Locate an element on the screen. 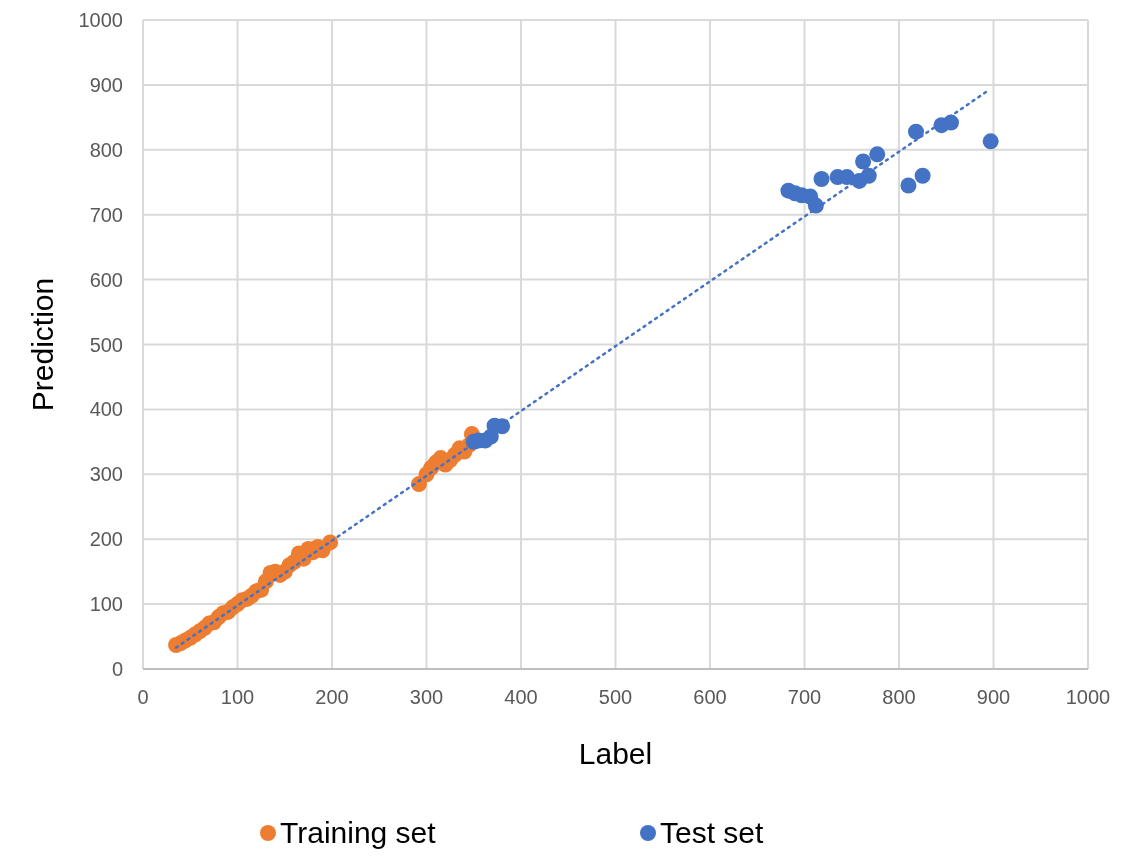 Image resolution: width=1123 pixels, height=864 pixels. y-tick-label: 0 is located at coordinates (117, 669).